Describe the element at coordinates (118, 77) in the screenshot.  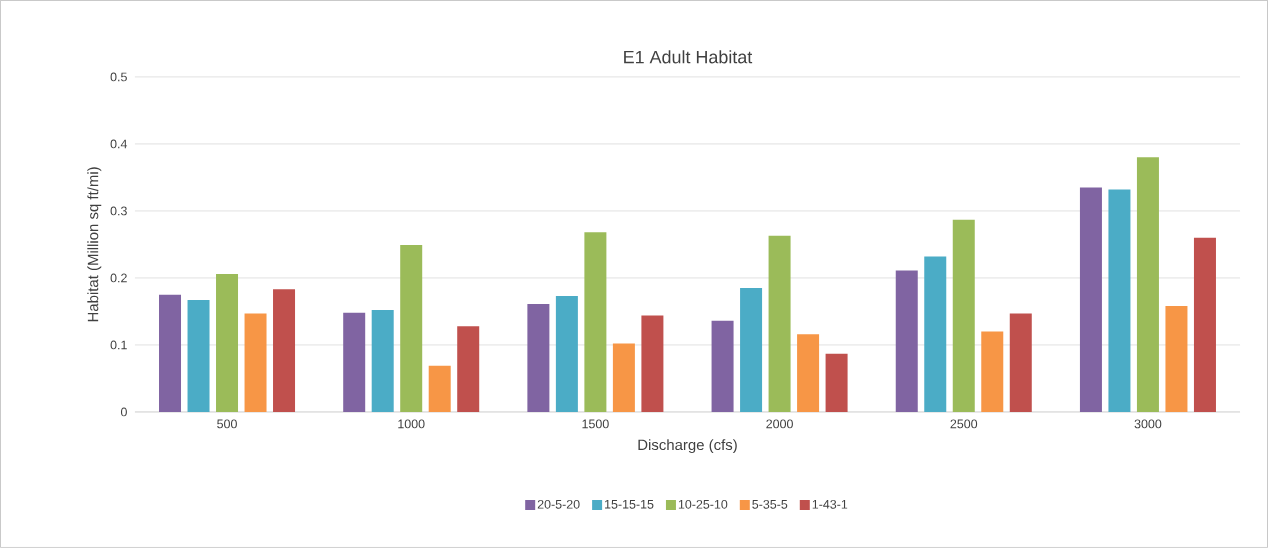
I see `y-tick-label: 0.5` at that location.